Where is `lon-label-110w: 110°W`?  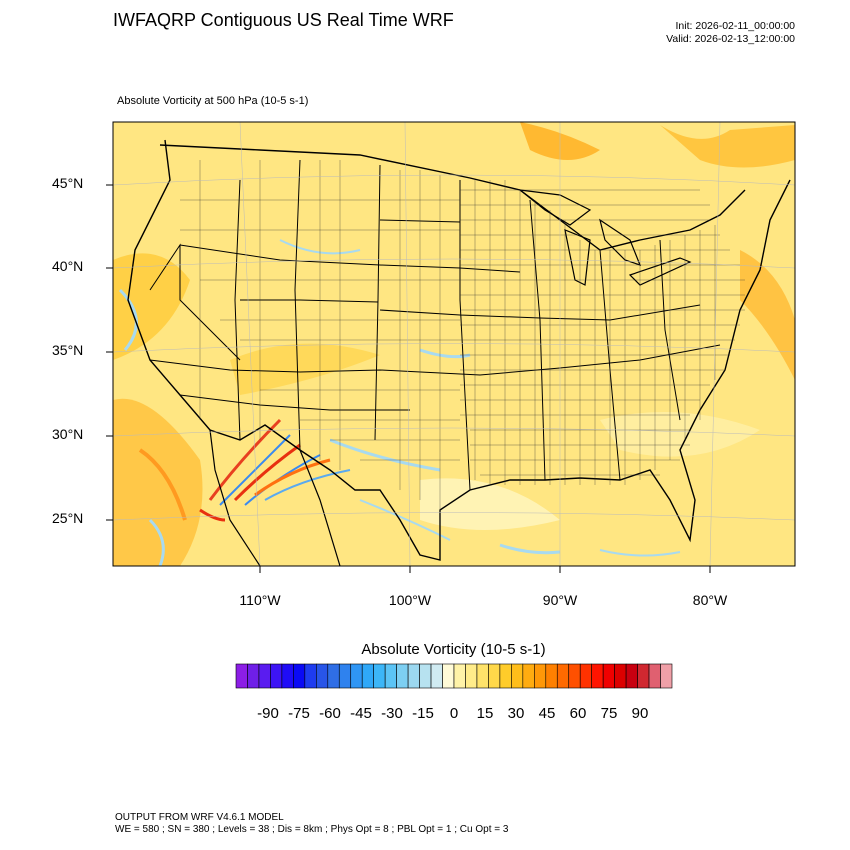
lon-label-110w: 110°W is located at coordinates (260, 600).